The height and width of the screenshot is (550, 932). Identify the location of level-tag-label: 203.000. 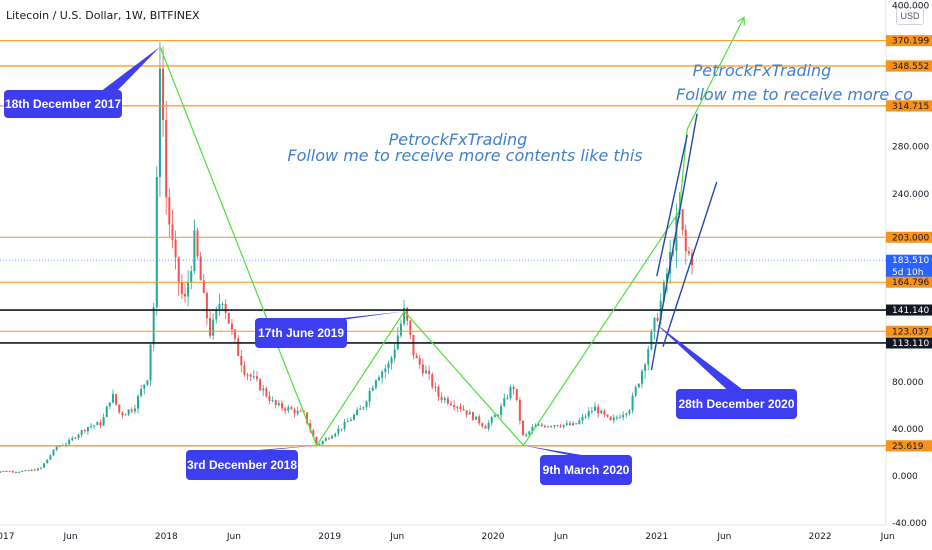
(910, 238).